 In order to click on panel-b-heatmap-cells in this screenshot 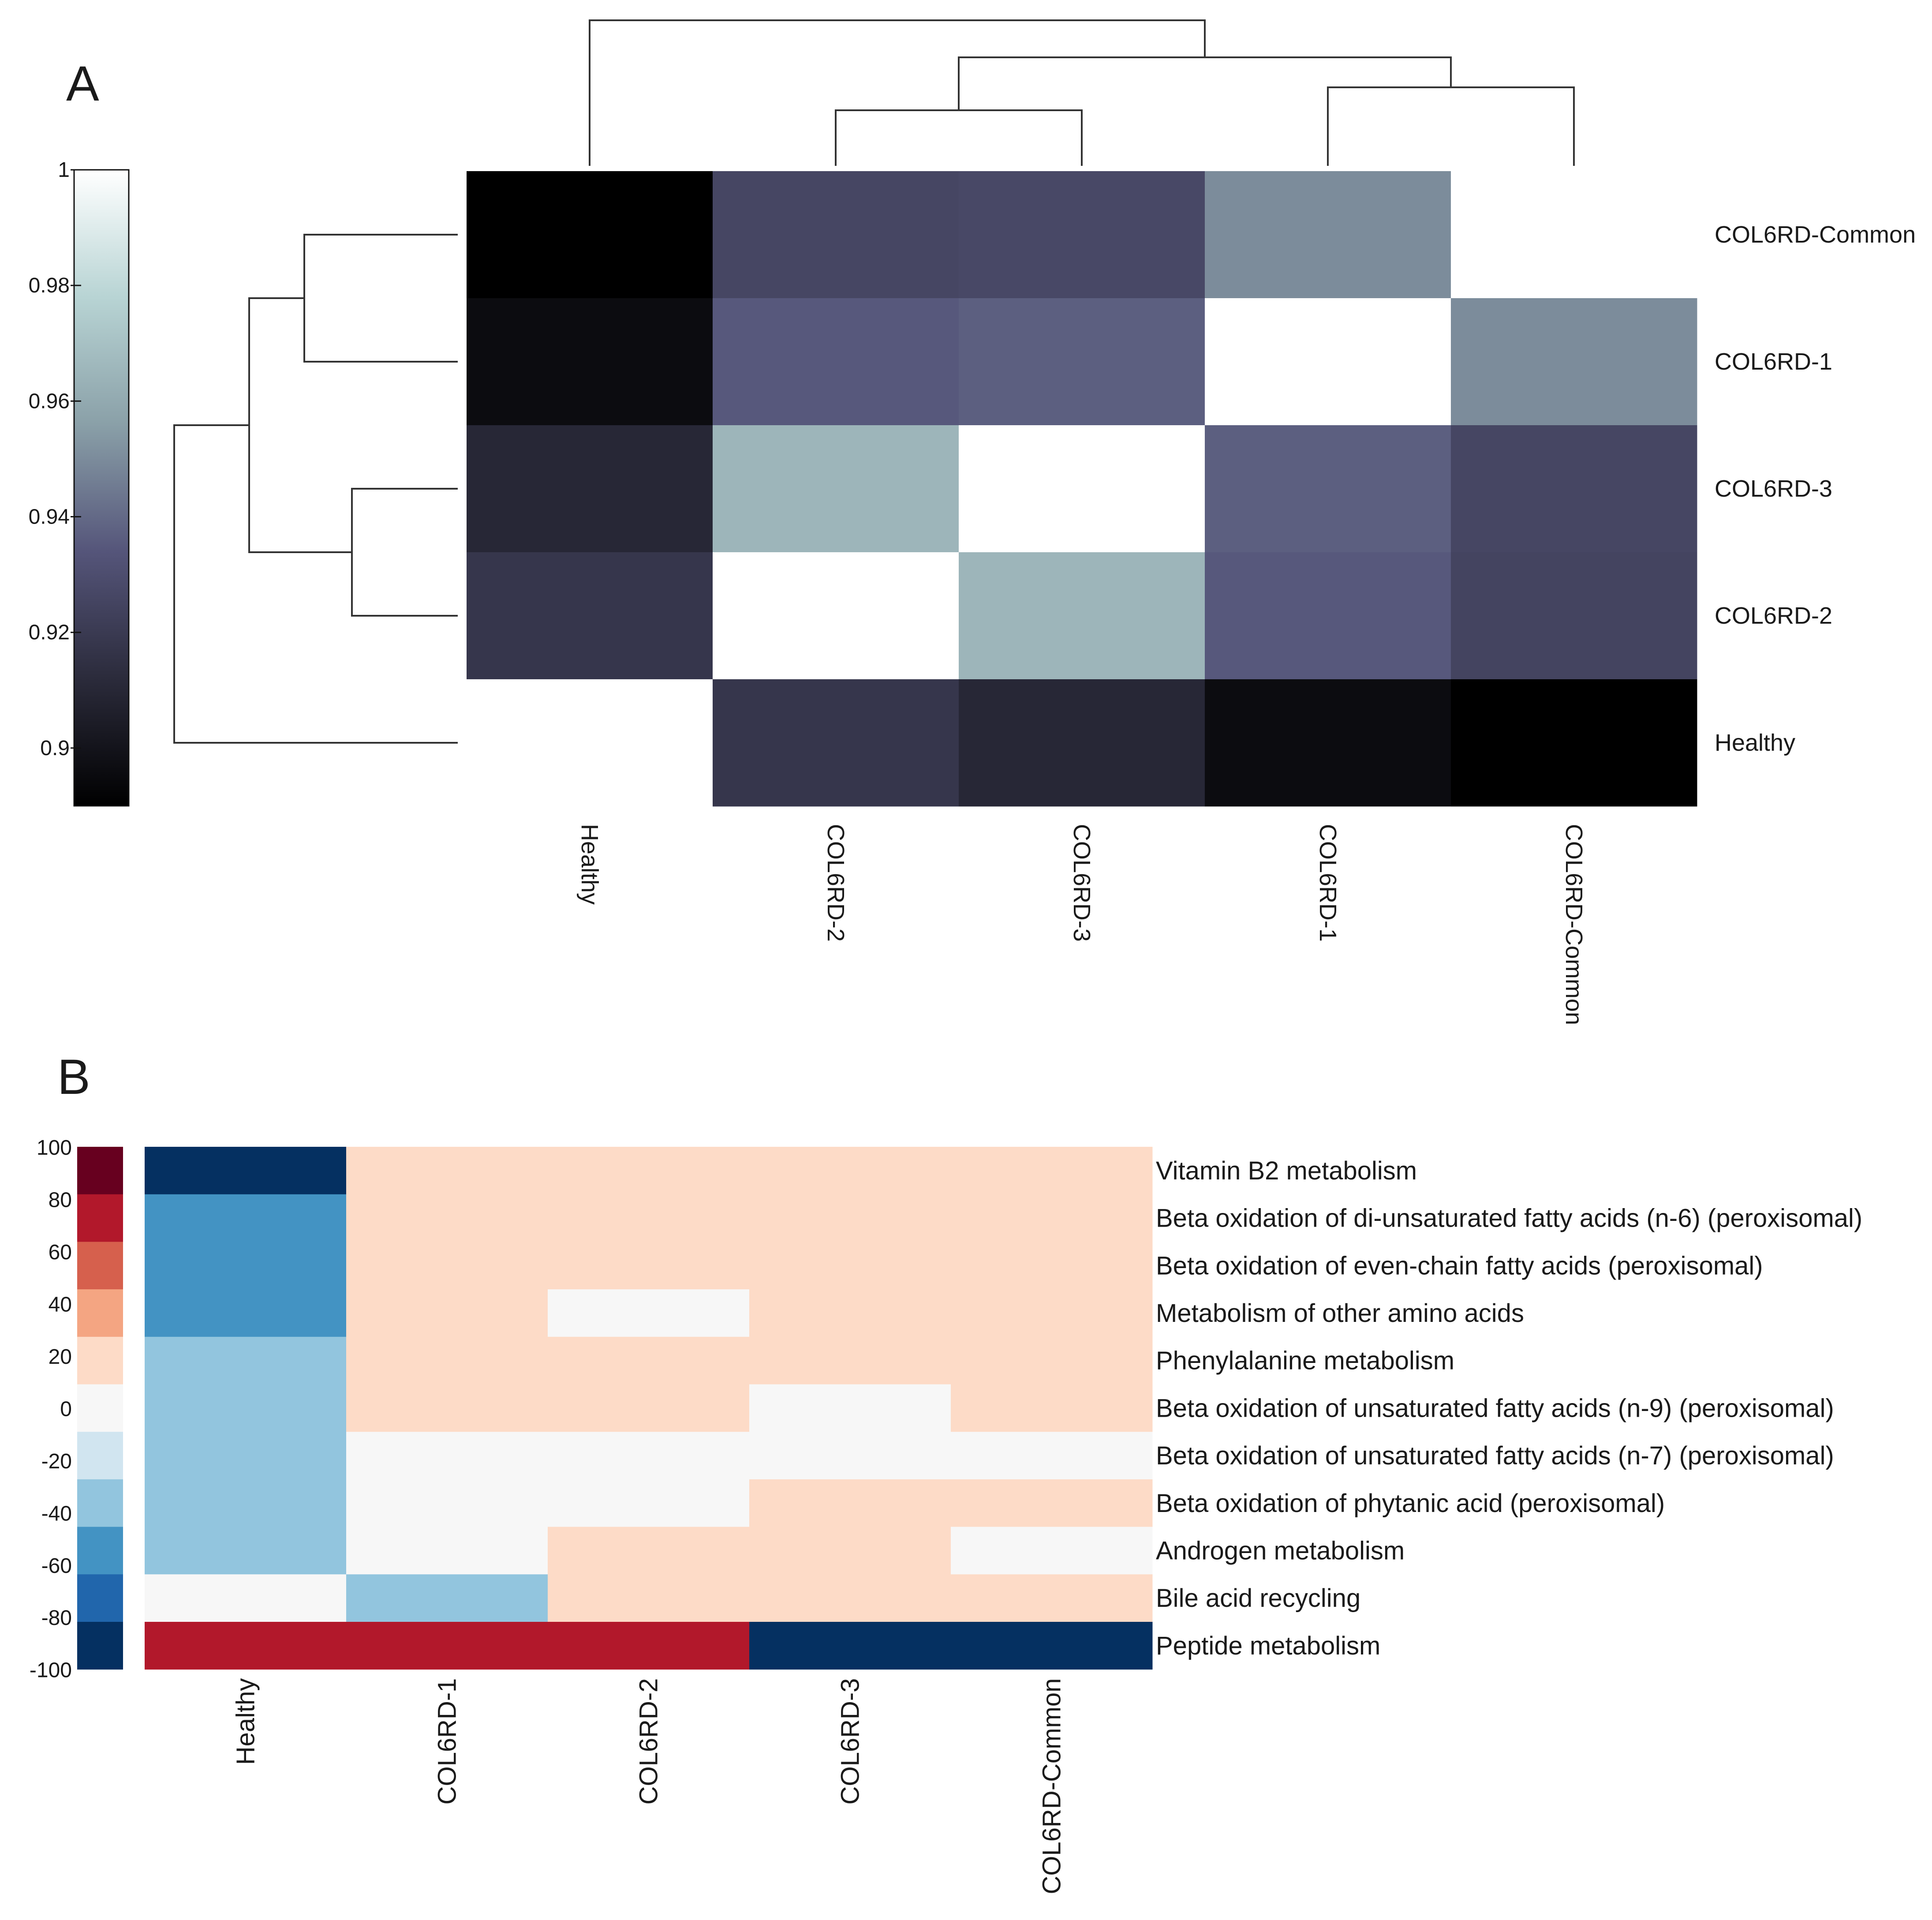, I will do `click(649, 1408)`.